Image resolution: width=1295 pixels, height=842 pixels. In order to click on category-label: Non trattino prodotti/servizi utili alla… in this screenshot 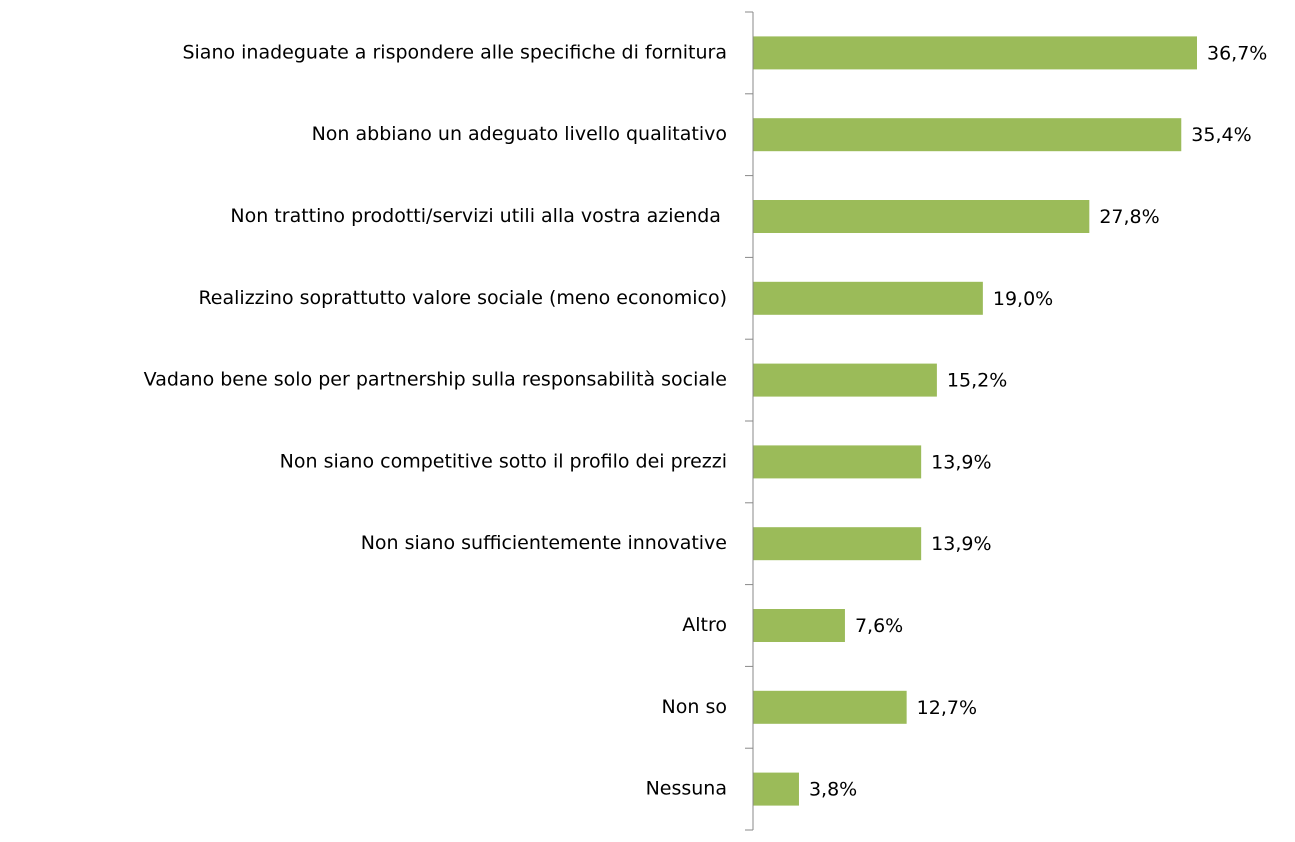, I will do `click(478, 216)`.